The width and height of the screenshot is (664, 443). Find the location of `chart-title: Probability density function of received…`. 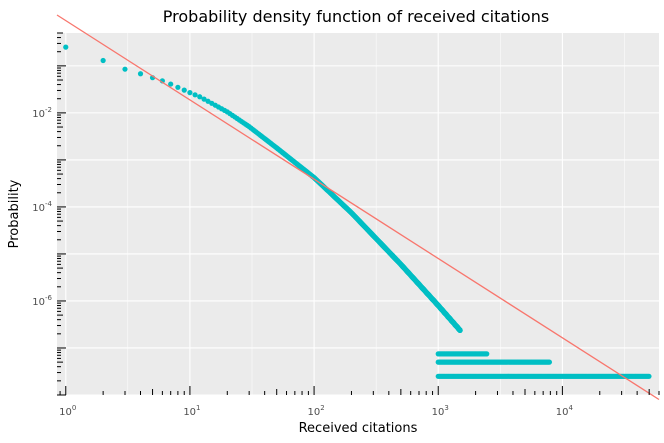

chart-title: Probability density function of received… is located at coordinates (356, 16).